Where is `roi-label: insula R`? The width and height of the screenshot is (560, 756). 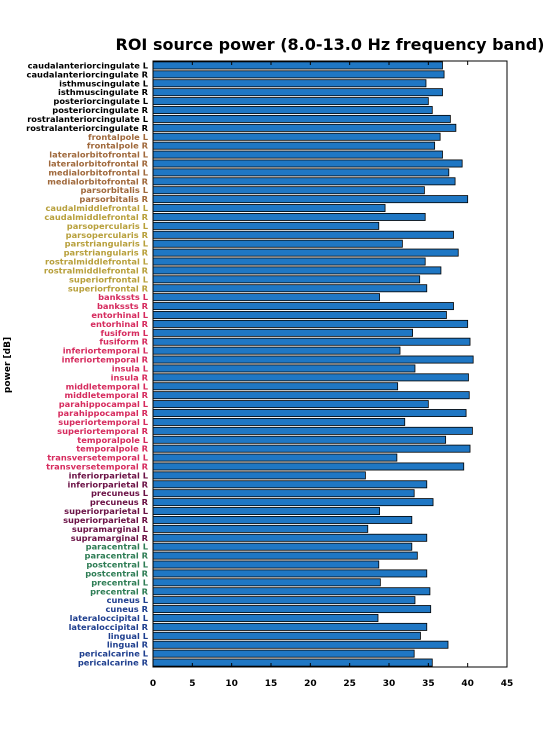
roi-label: insula R is located at coordinates (130, 377).